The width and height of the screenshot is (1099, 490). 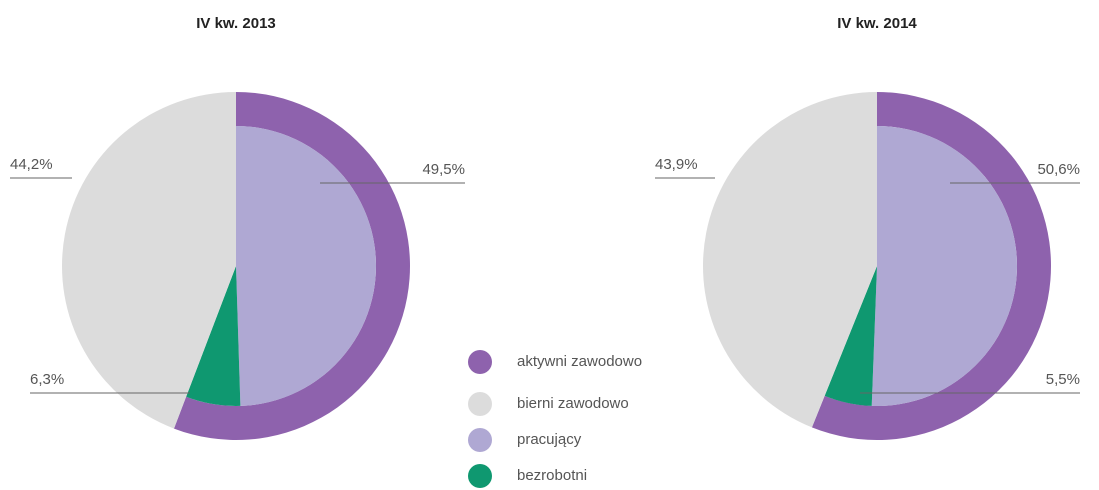 I want to click on legend-label: bezrobotni, so click(x=552, y=475).